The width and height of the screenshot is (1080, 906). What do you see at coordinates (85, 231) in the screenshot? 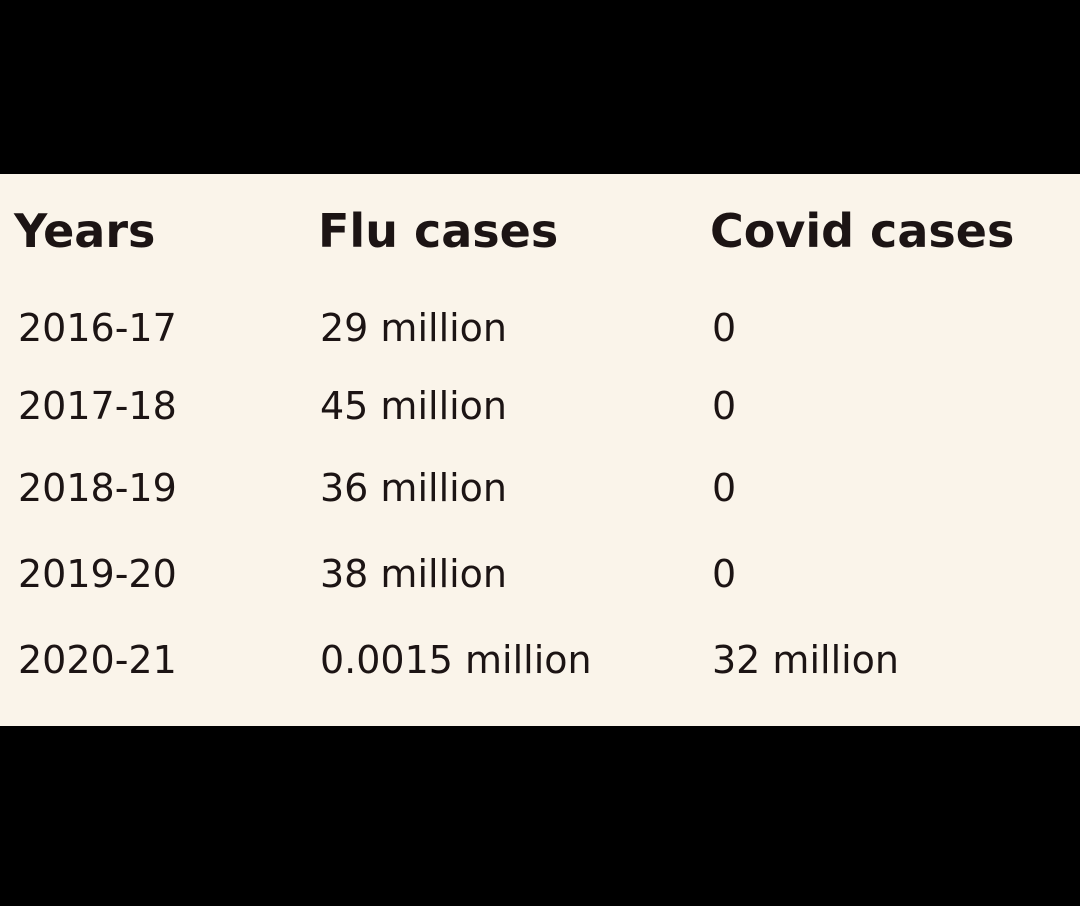
I see `column-header: Years` at bounding box center [85, 231].